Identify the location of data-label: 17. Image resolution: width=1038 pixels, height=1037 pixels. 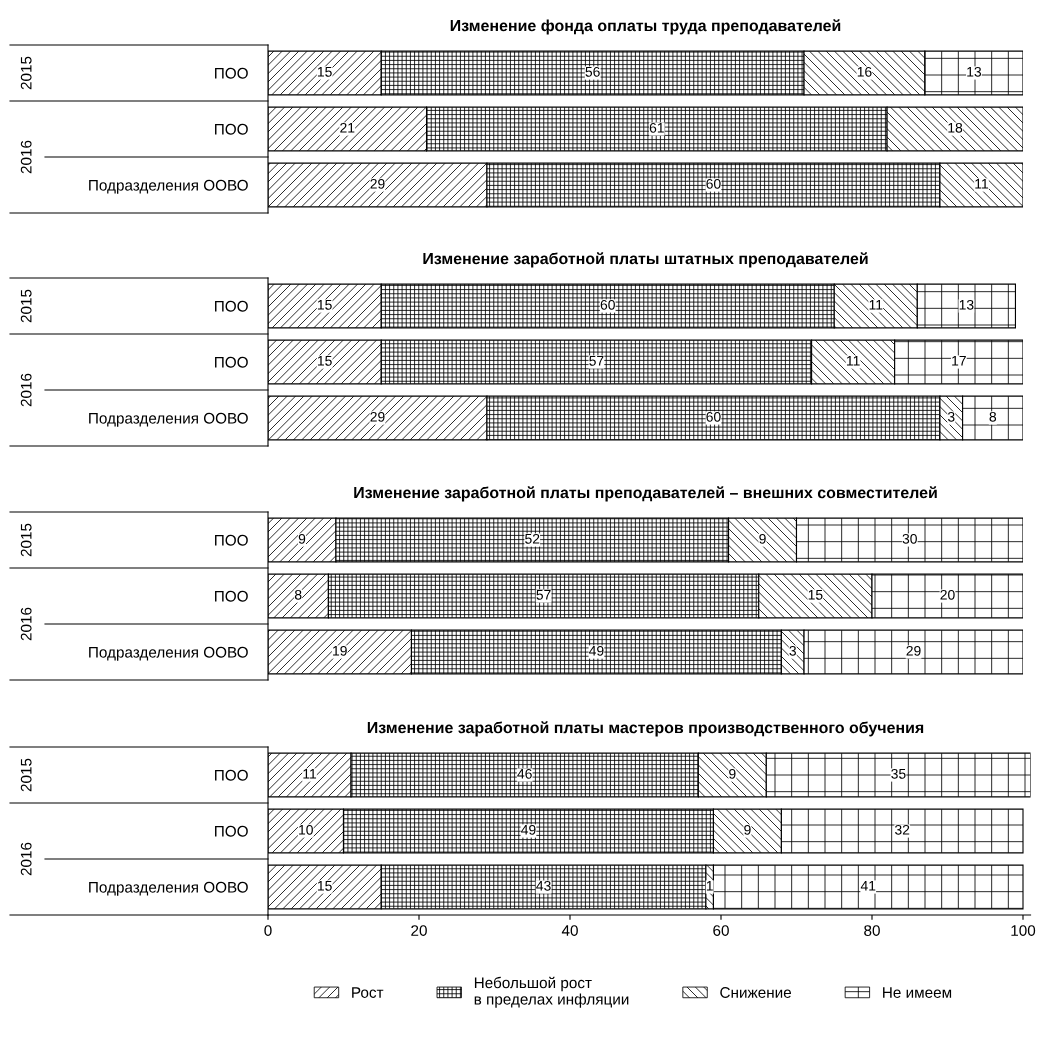
(959, 361).